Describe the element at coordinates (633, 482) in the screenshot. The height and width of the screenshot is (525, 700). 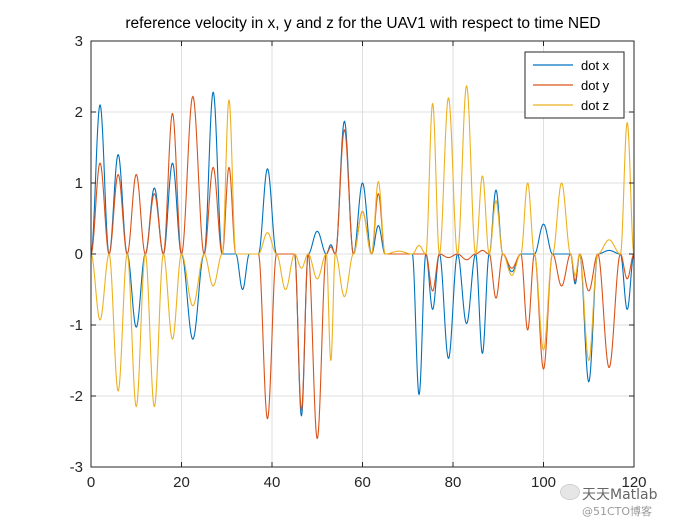
I see `x-tick-label: 120` at that location.